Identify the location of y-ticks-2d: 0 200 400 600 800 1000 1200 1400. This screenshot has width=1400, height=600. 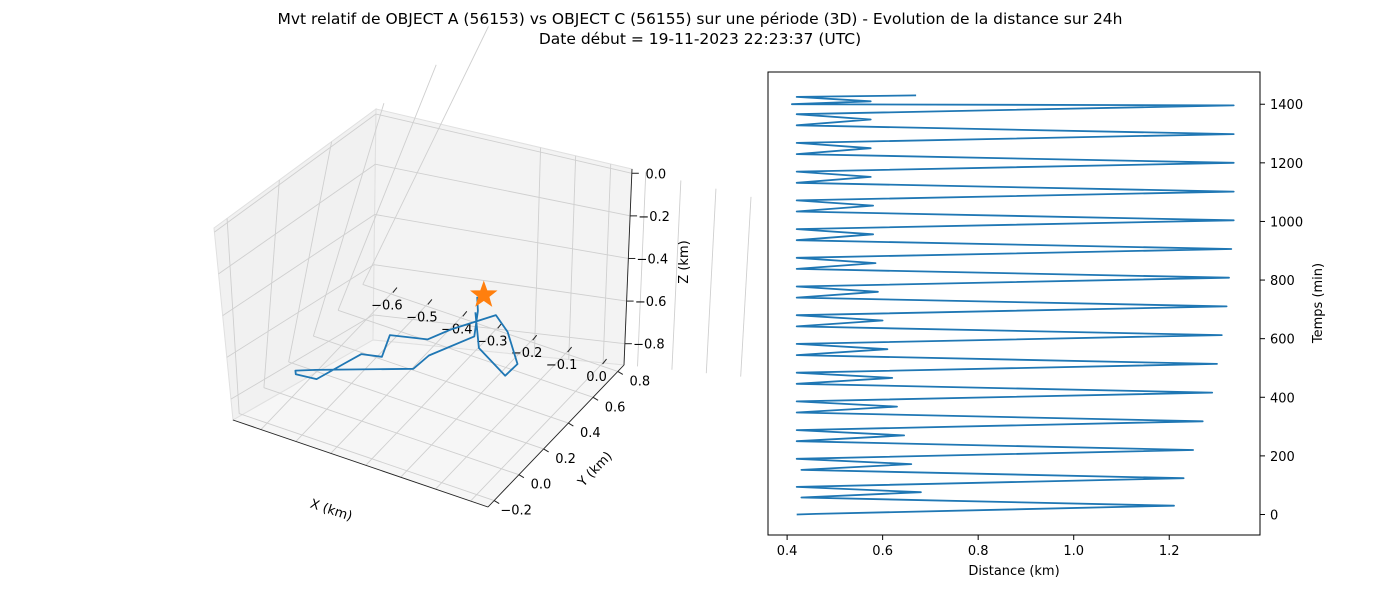
(1281, 310).